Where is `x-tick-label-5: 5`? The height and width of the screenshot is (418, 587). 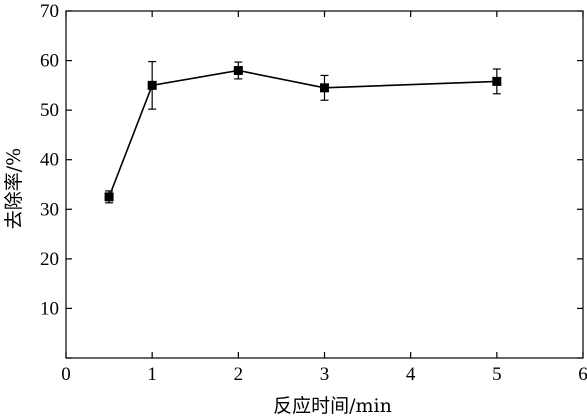
x-tick-label-5: 5 is located at coordinates (497, 374).